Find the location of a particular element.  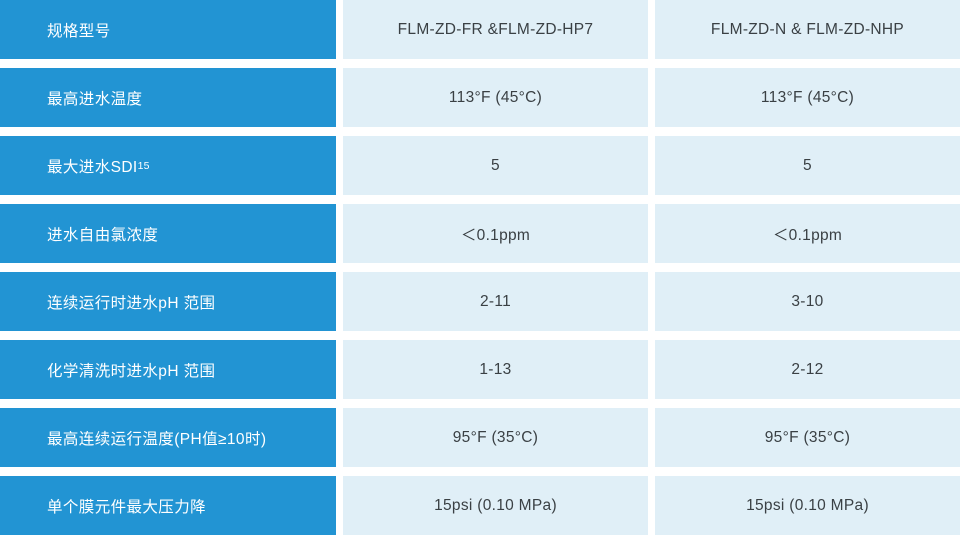

row-value-model-a: 95°F (35°C) is located at coordinates (495, 437).